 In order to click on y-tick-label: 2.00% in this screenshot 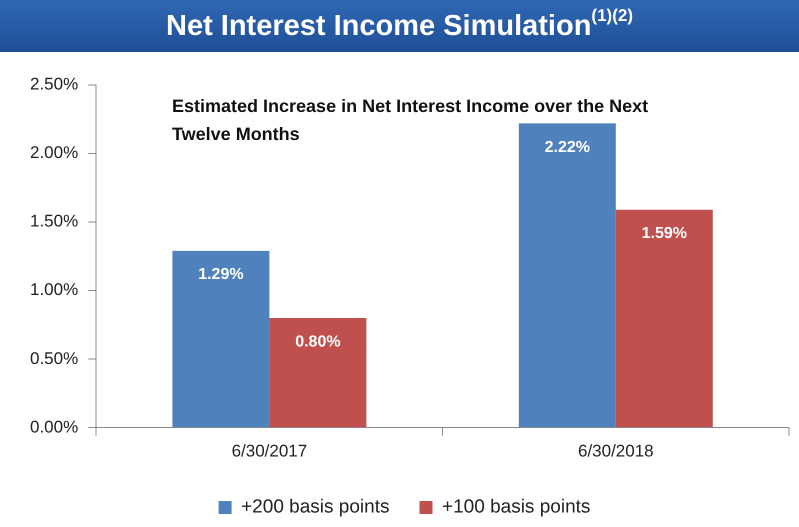, I will do `click(54, 152)`.